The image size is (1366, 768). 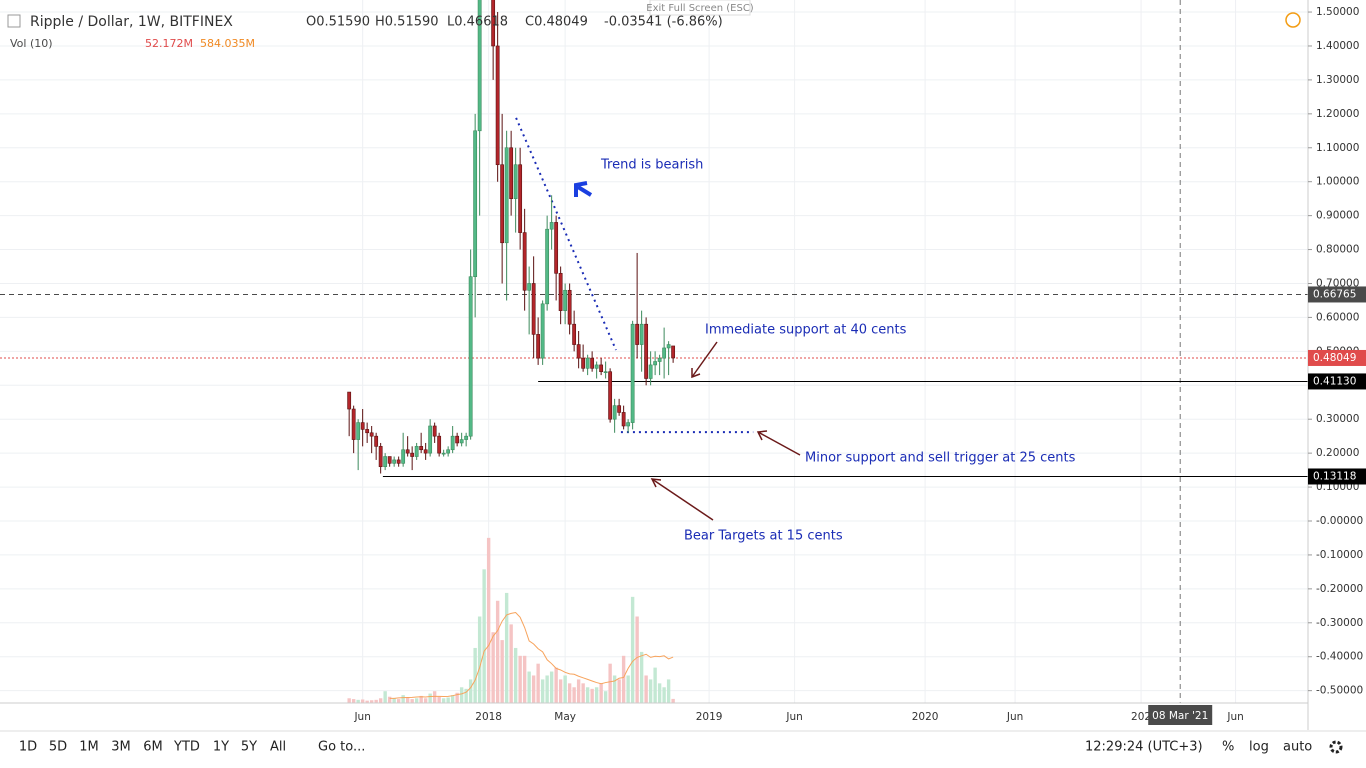 What do you see at coordinates (1297, 747) in the screenshot?
I see `auto-toggle: auto` at bounding box center [1297, 747].